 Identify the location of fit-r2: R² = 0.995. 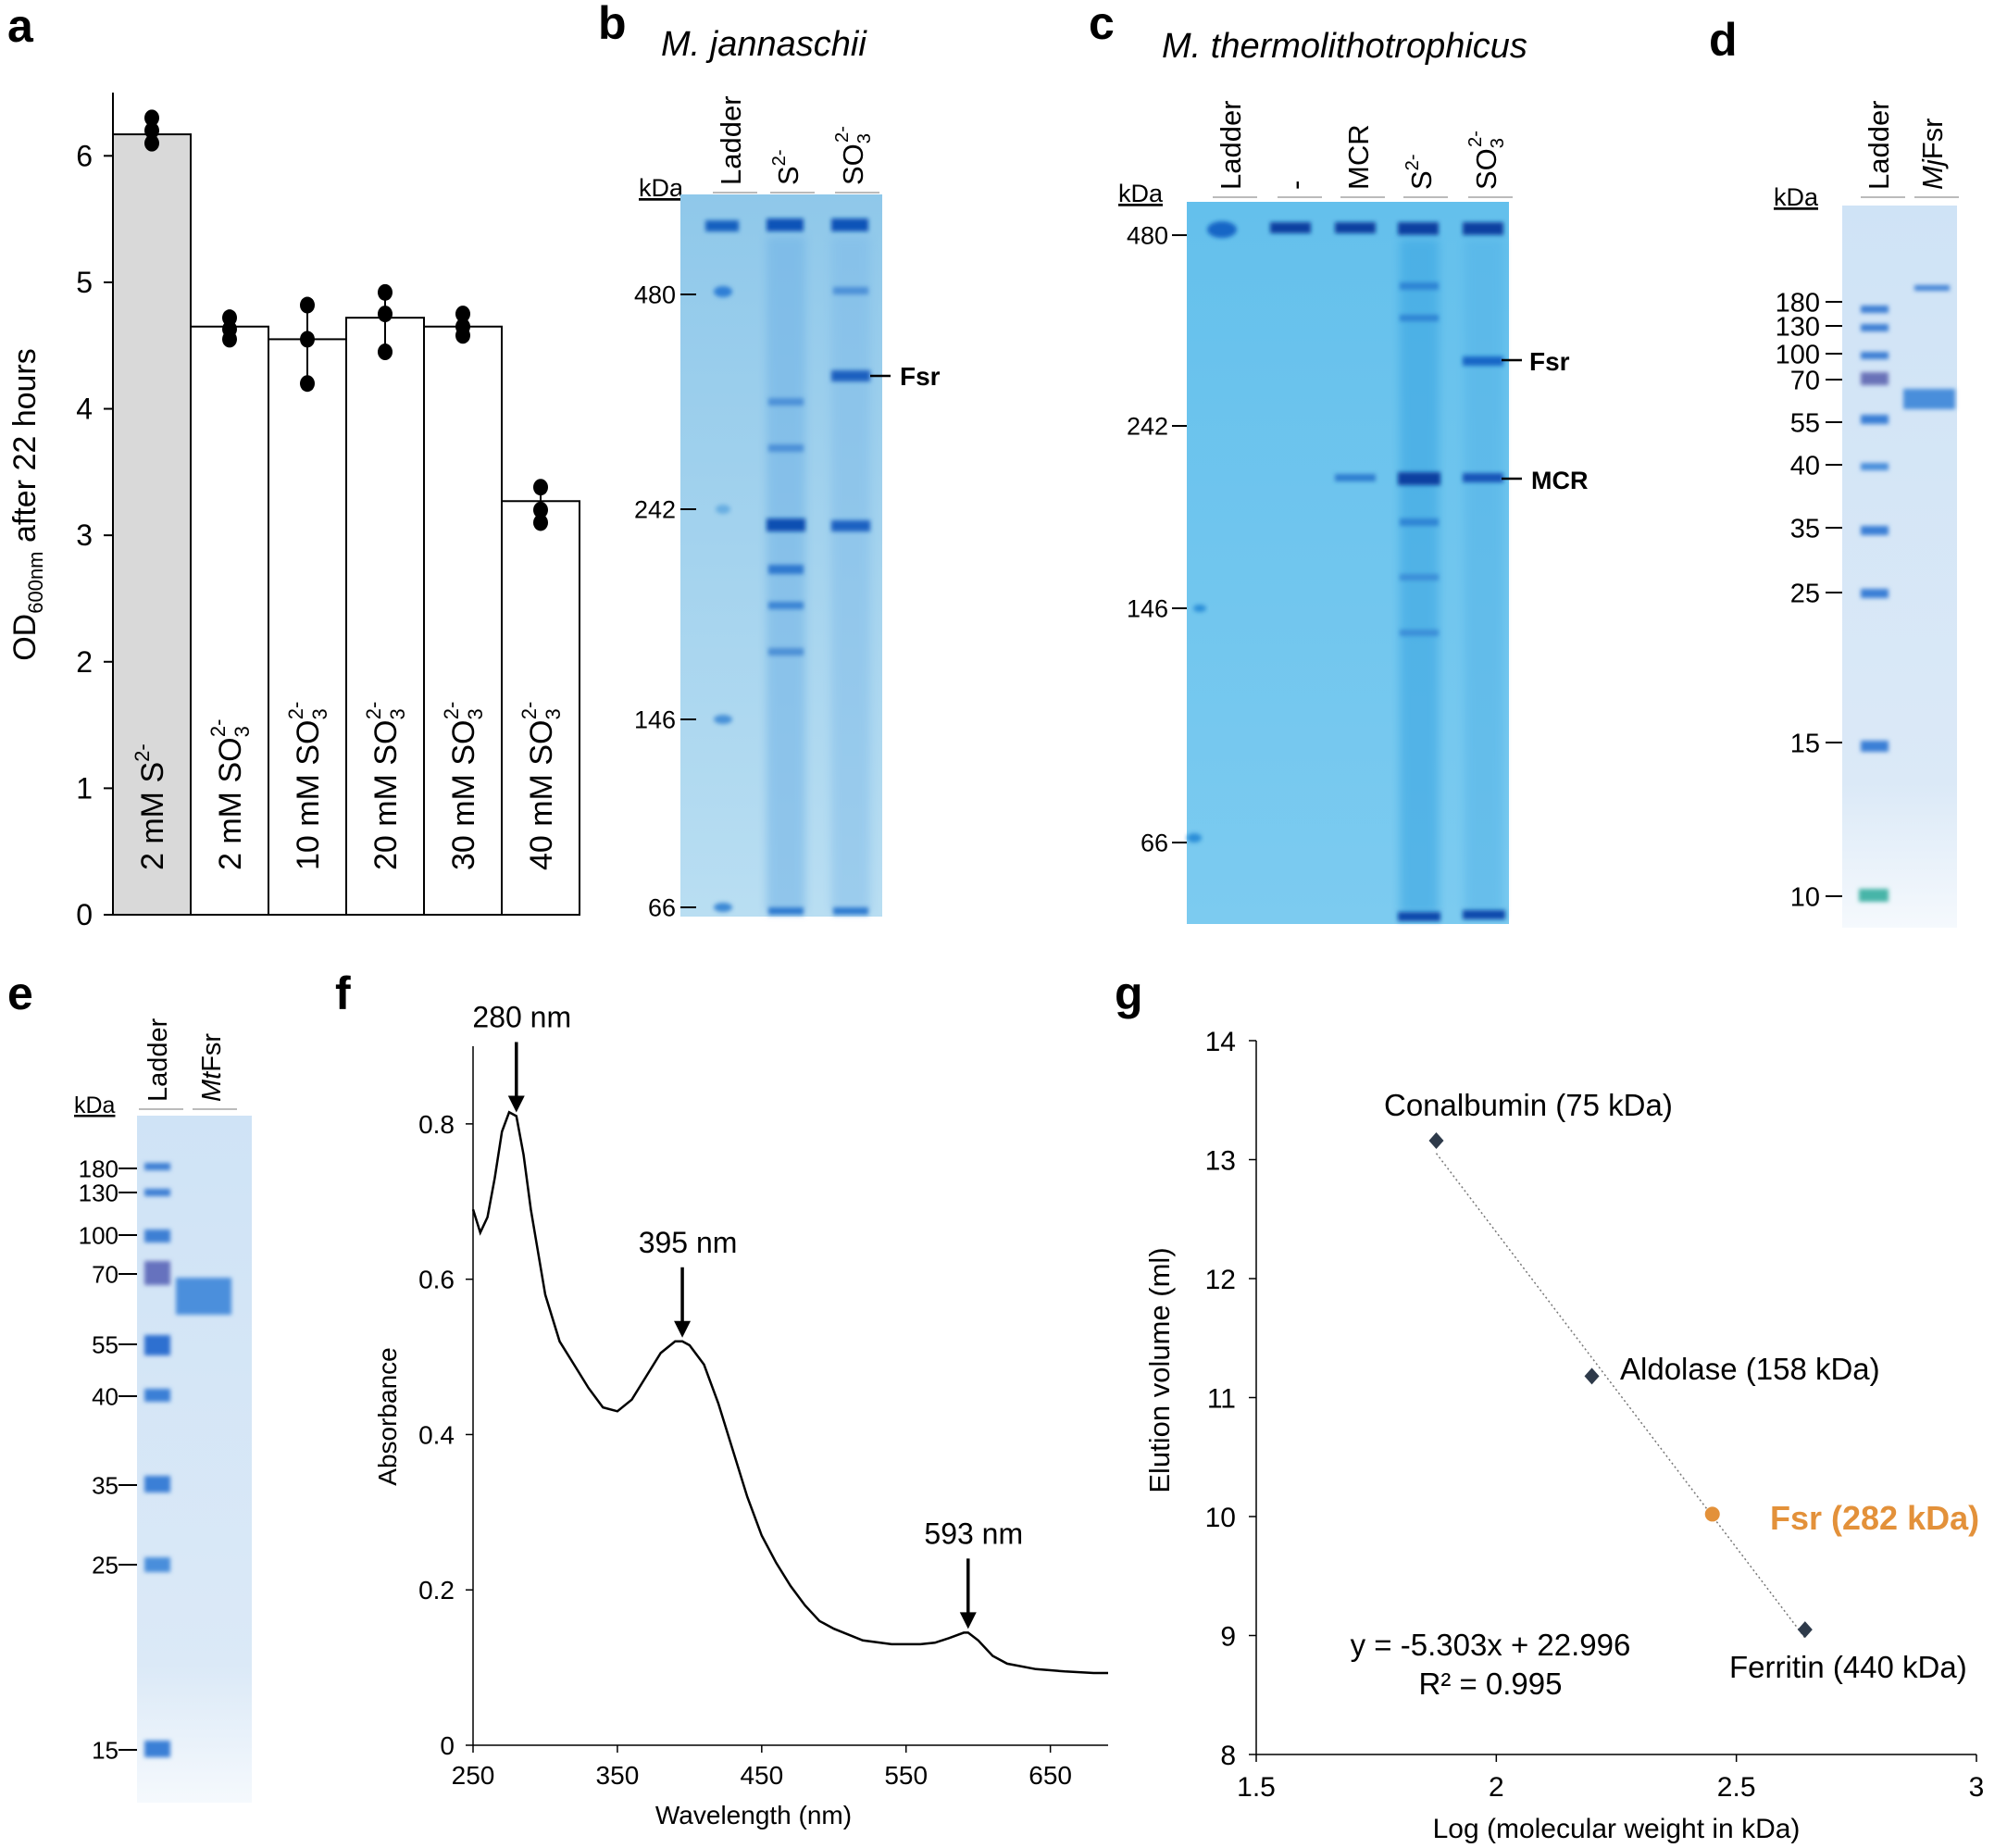
(1490, 1684).